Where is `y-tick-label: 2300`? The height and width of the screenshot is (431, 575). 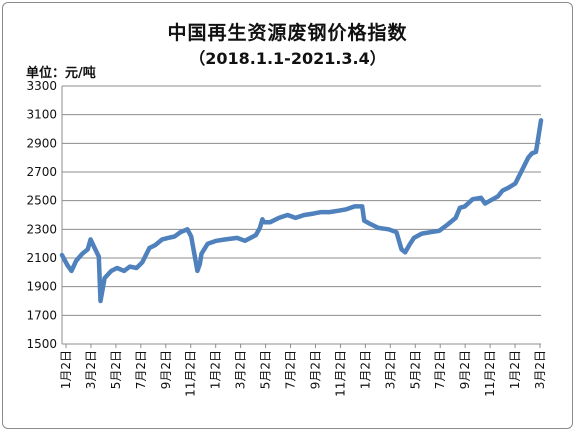
y-tick-label: 2300 is located at coordinates (41, 229).